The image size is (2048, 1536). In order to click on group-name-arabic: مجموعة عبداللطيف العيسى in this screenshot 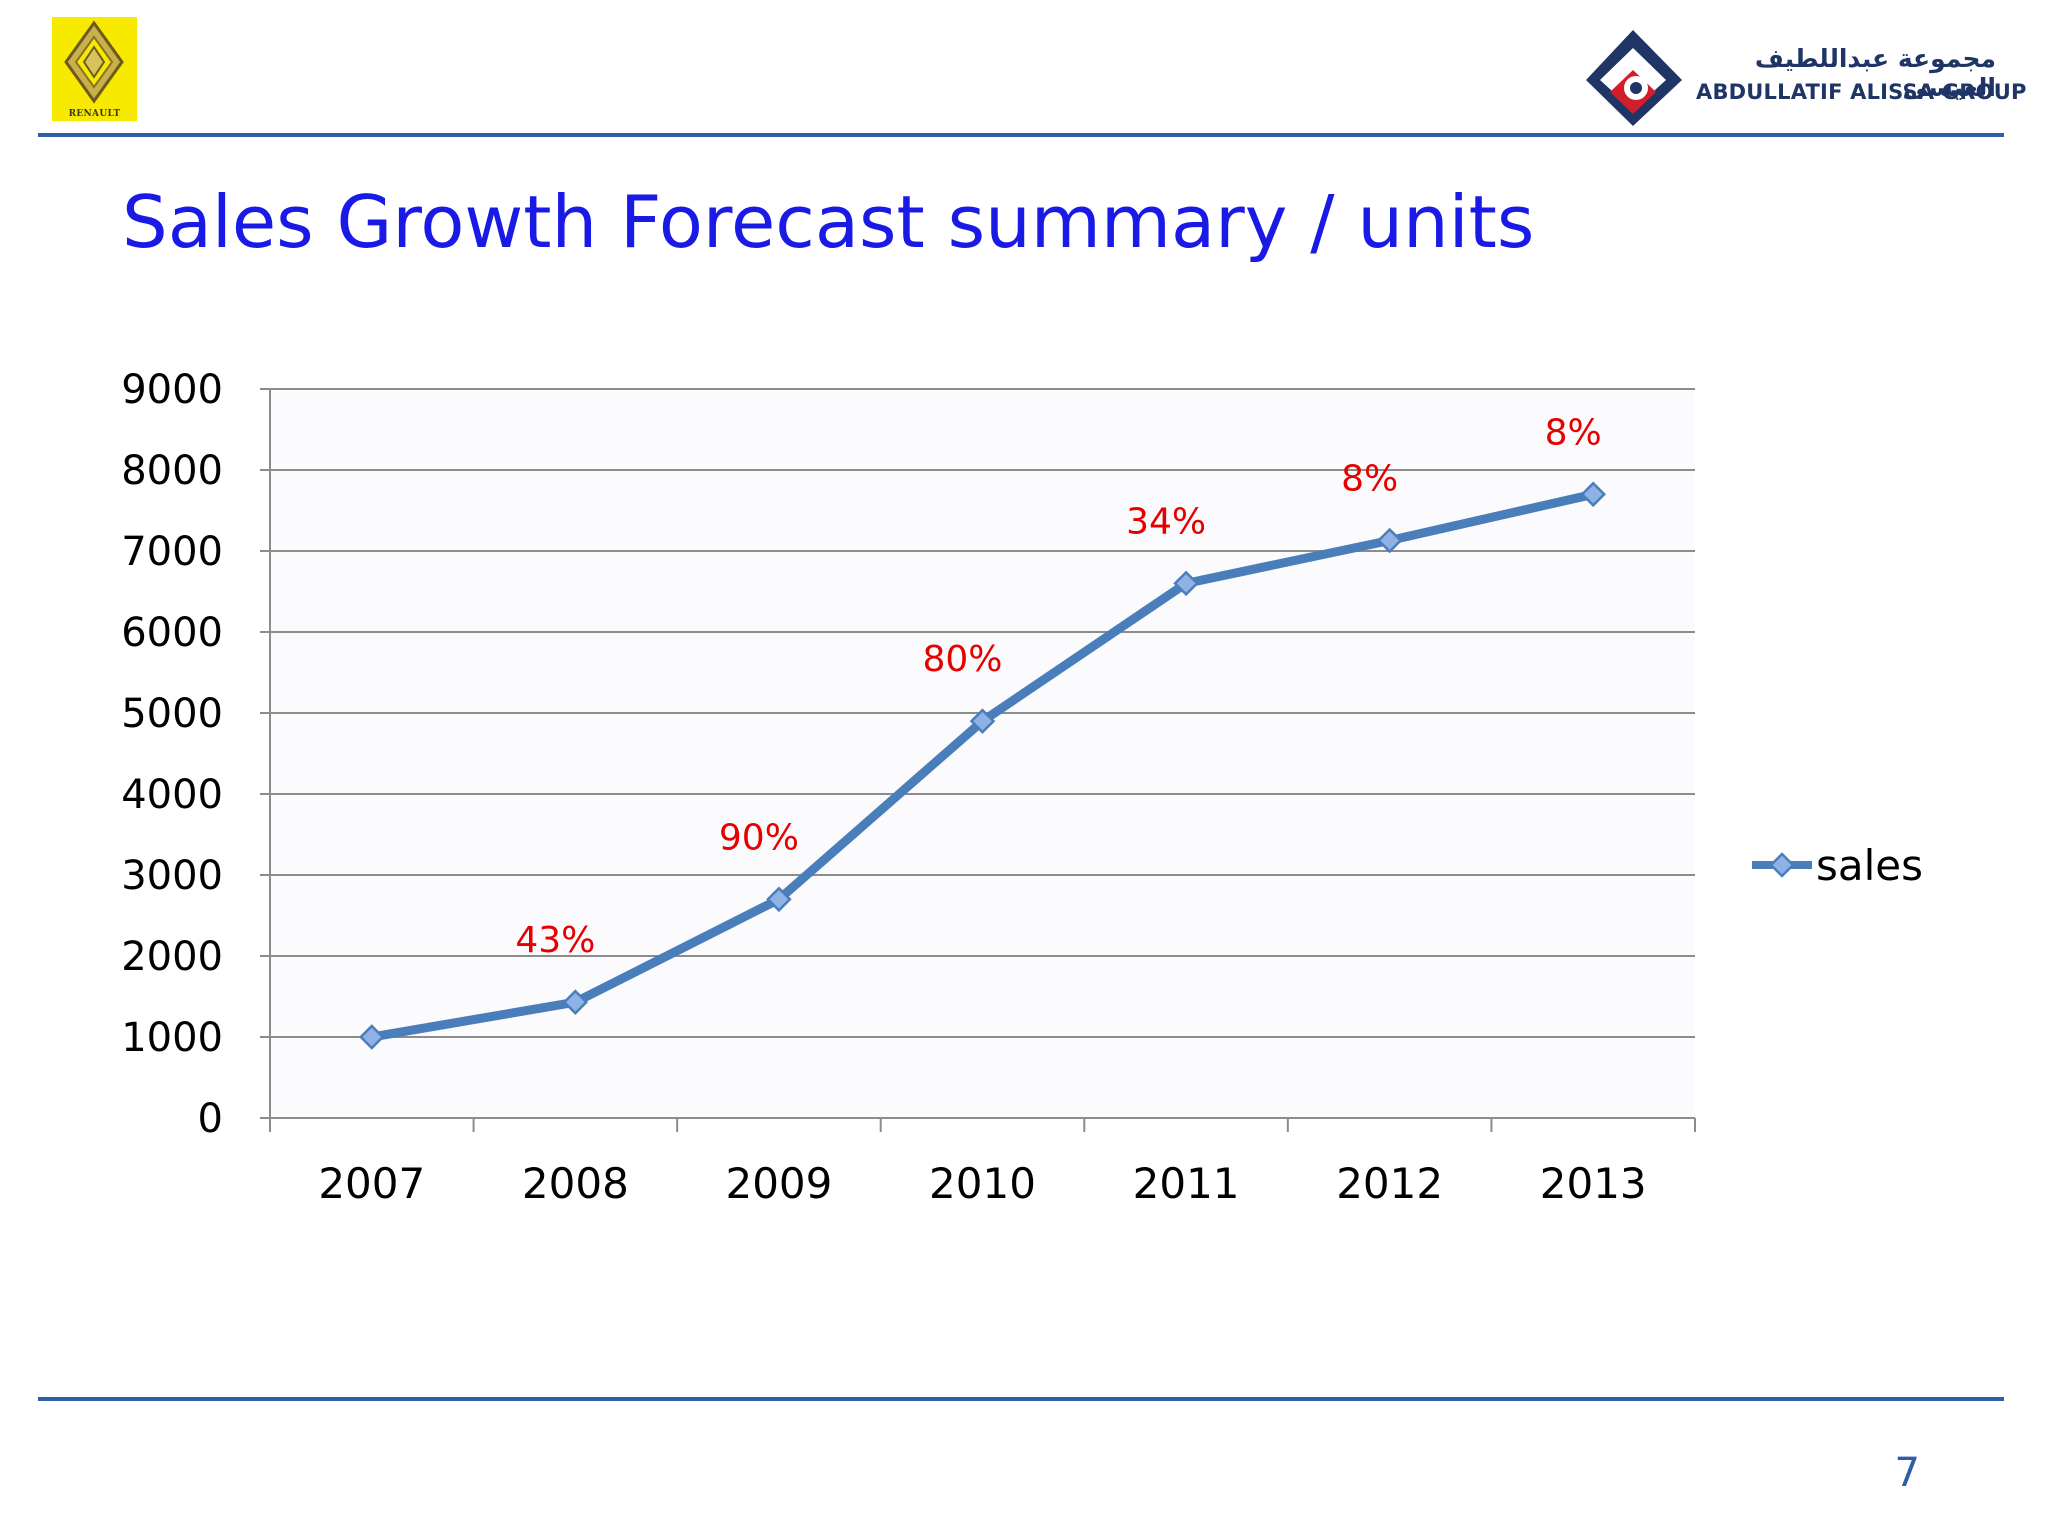, I will do `click(1875, 73)`.